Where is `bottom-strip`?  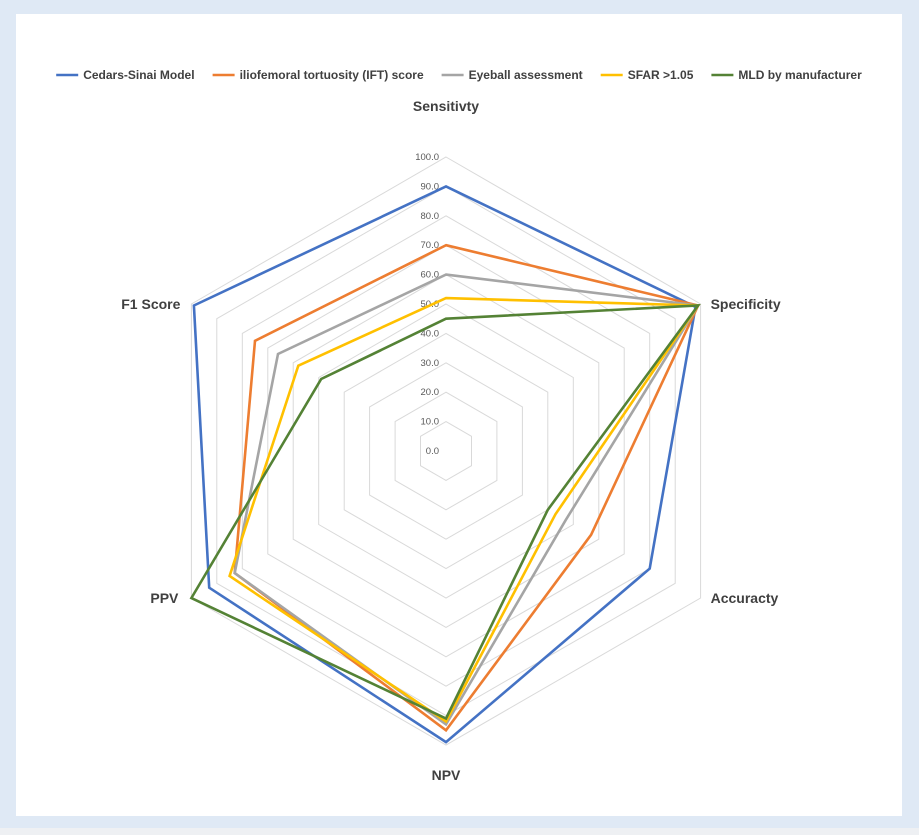
bottom-strip is located at coordinates (459, 831).